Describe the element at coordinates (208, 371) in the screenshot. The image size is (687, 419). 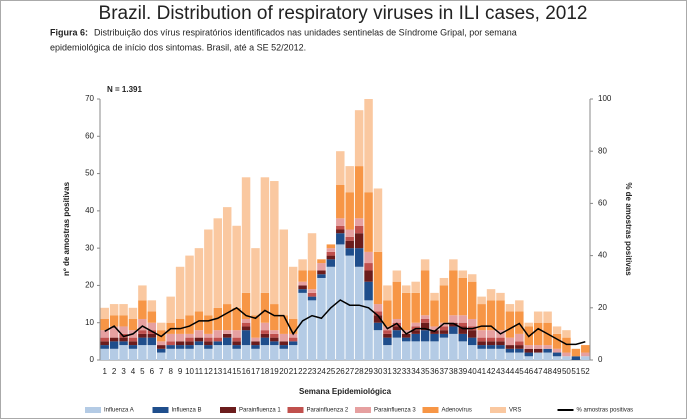
I see `x-tick-label: 12` at that location.